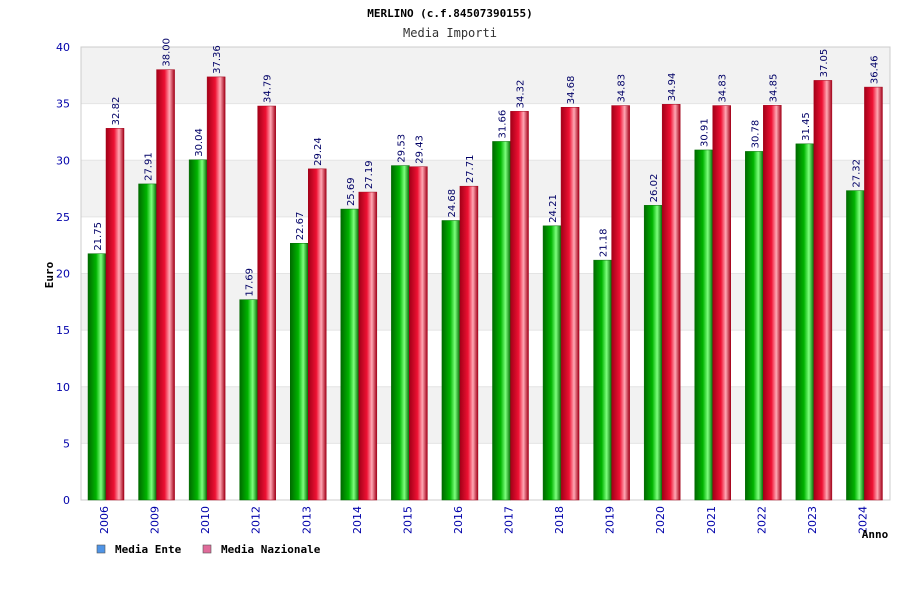 This screenshot has width=900, height=600. What do you see at coordinates (98, 236) in the screenshot?
I see `bar-value-label: 21.75` at bounding box center [98, 236].